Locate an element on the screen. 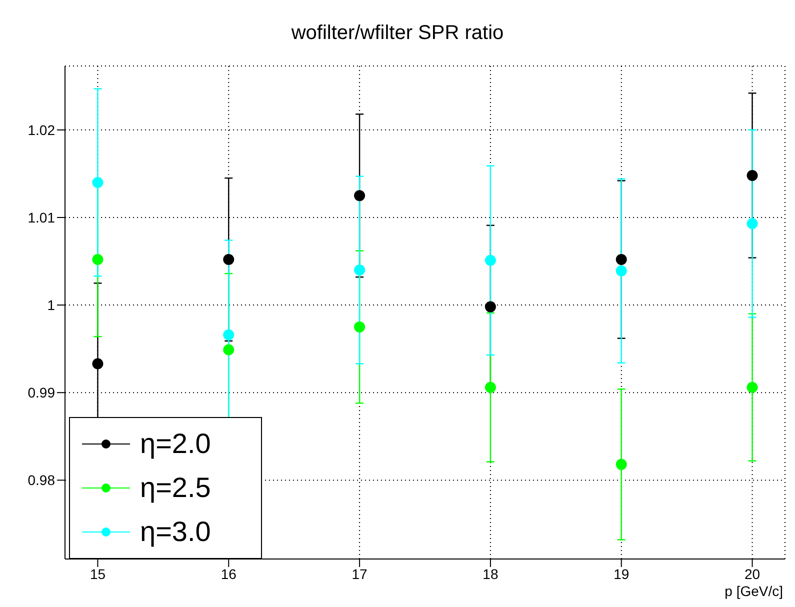 This screenshot has height=607, width=795. x-tick-label: 17 is located at coordinates (360, 574).